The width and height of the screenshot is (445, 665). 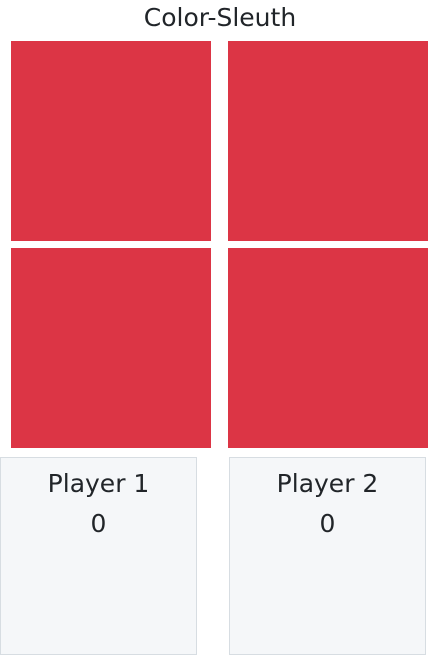 I want to click on player-1-panel: Player 1 0, so click(x=98, y=556).